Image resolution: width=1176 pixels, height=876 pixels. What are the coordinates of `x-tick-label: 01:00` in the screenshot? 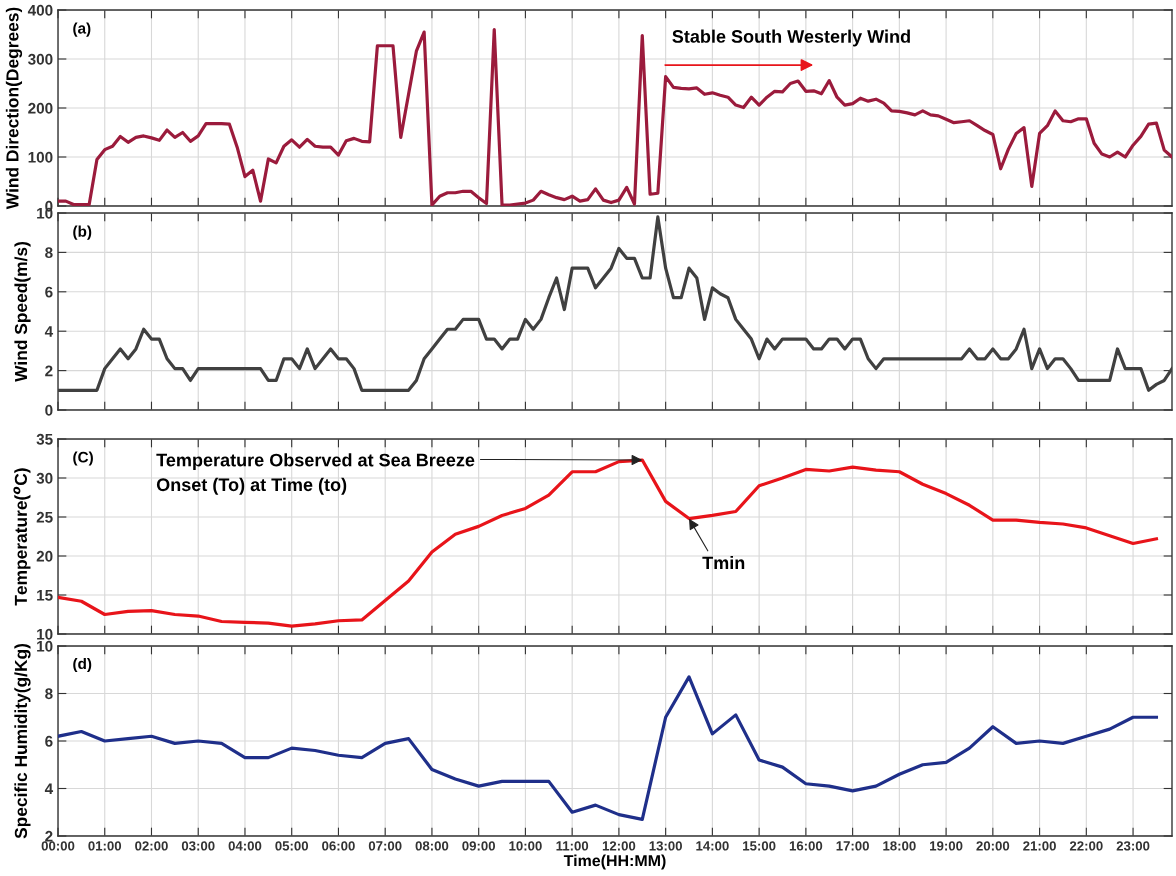 It's located at (105, 846).